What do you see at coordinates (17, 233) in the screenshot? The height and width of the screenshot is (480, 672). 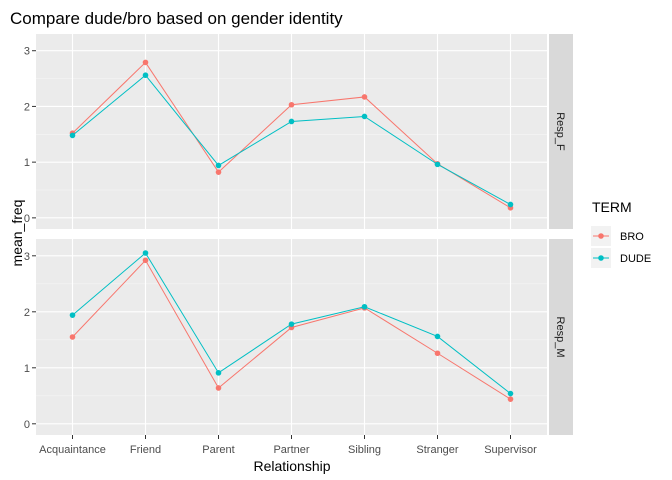 I see `y-axis-label: mean_freq` at bounding box center [17, 233].